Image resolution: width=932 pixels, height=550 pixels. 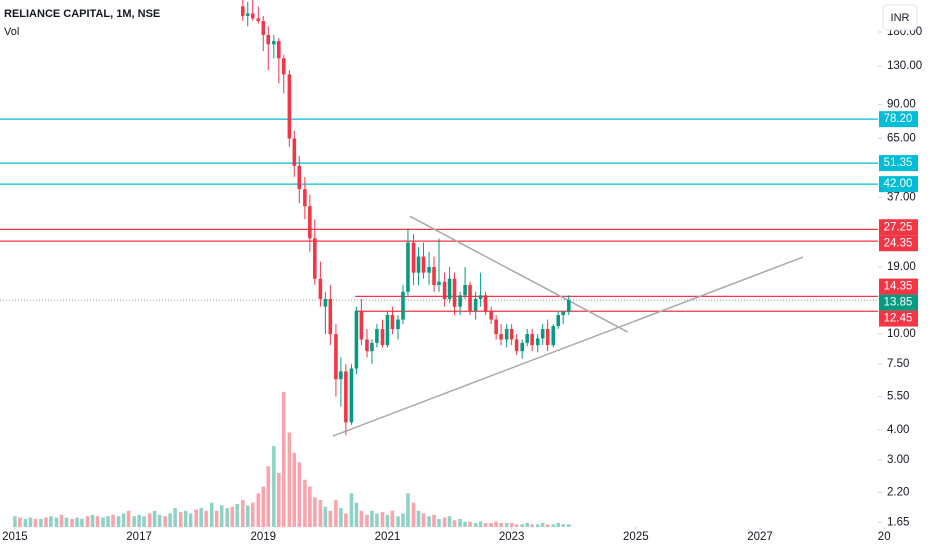 I want to click on currency-label: INR, so click(x=900, y=18).